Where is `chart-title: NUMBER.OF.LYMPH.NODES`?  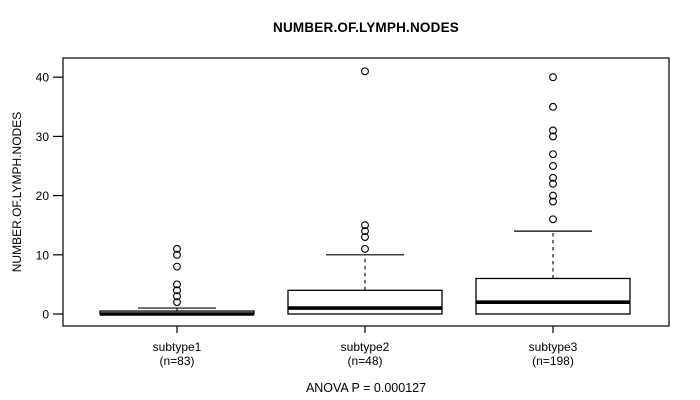
chart-title: NUMBER.OF.LYMPH.NODES is located at coordinates (366, 27).